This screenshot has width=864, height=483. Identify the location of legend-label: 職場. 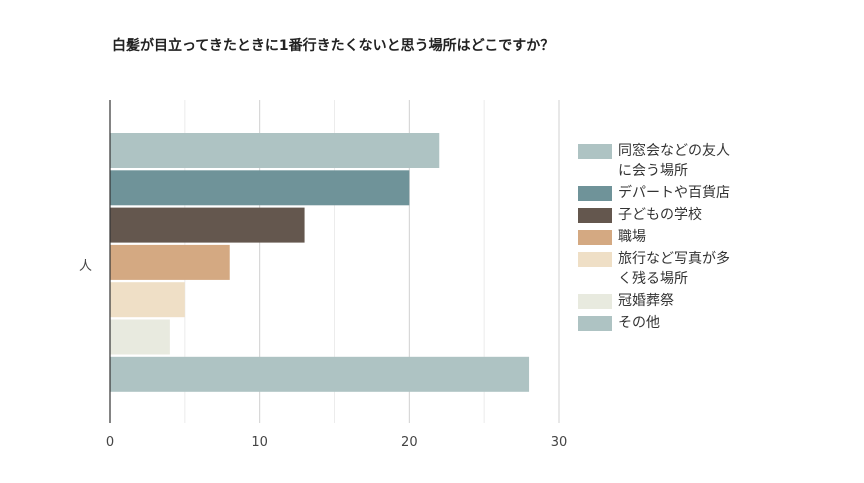
(632, 237).